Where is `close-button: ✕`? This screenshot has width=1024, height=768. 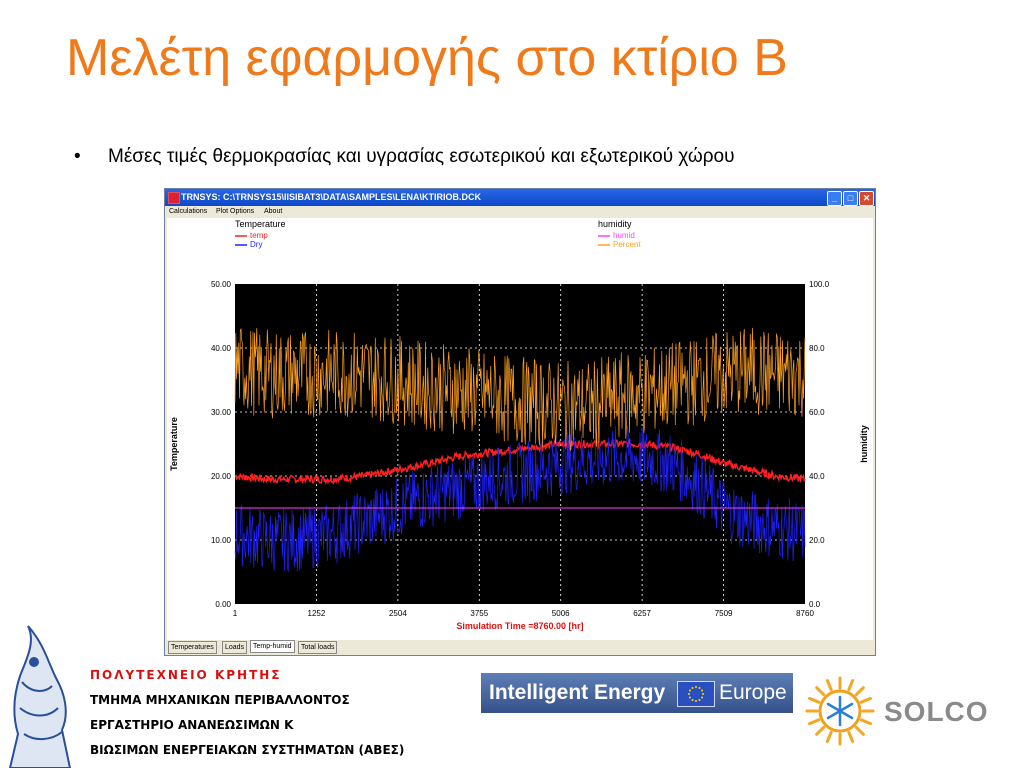
close-button: ✕ is located at coordinates (866, 198).